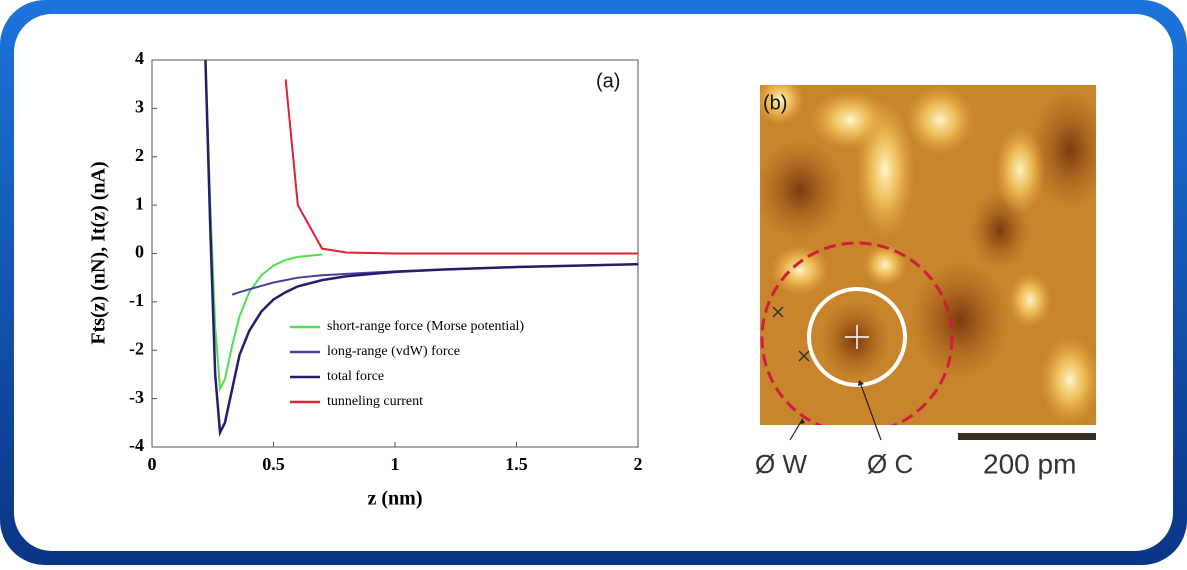 The width and height of the screenshot is (1187, 570). I want to click on y-tick-label: -4, so click(136, 445).